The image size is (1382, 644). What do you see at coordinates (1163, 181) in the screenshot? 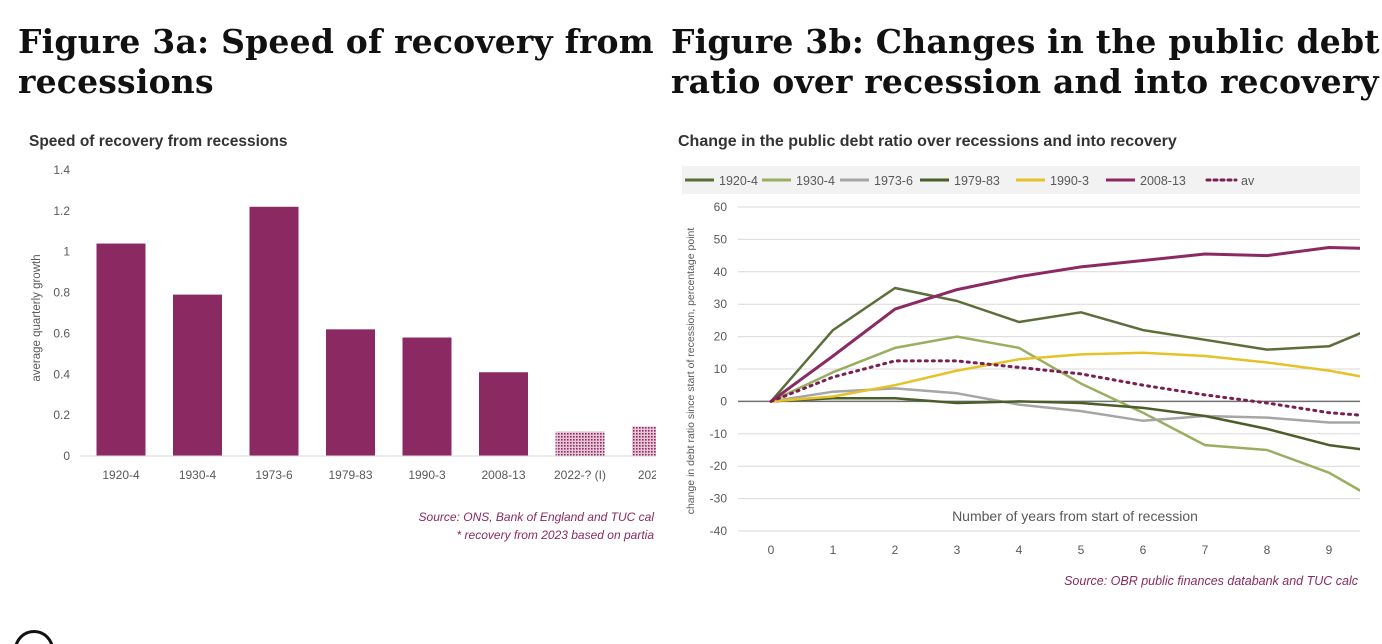
I see `chart-b-legend-label: 2008-13` at bounding box center [1163, 181].